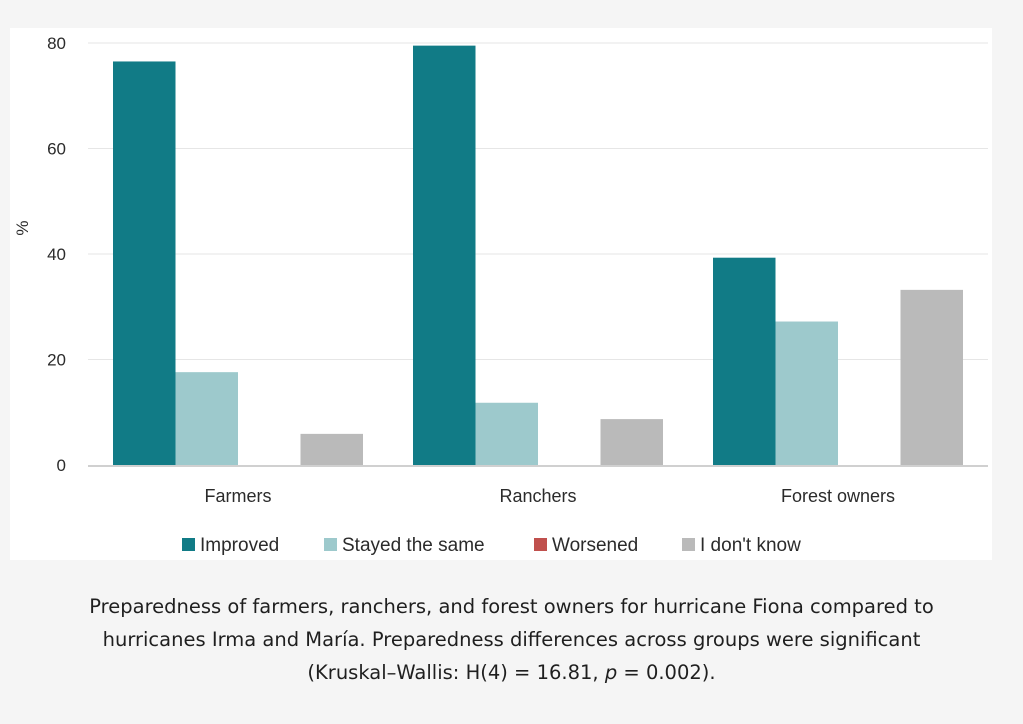 Image resolution: width=1023 pixels, height=724 pixels. Describe the element at coordinates (838, 496) in the screenshot. I see `category-label: Forest owners` at that location.